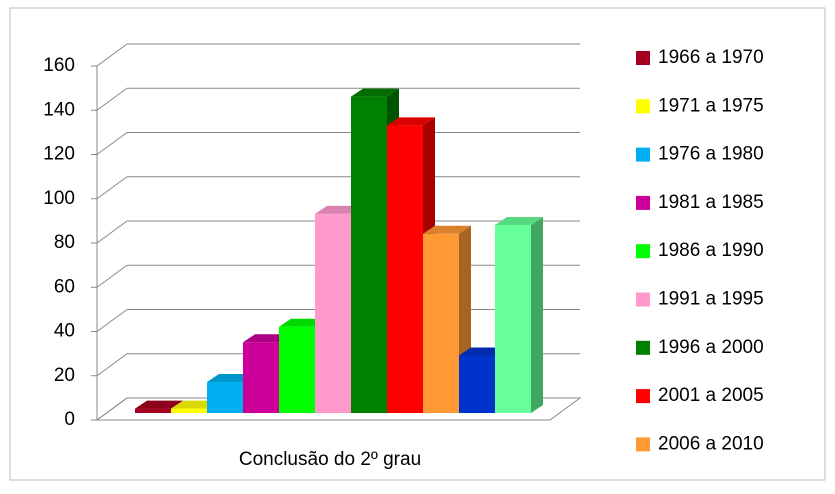 The image size is (835, 494). Describe the element at coordinates (711, 347) in the screenshot. I see `legend-label: 1996 a 2000` at that location.